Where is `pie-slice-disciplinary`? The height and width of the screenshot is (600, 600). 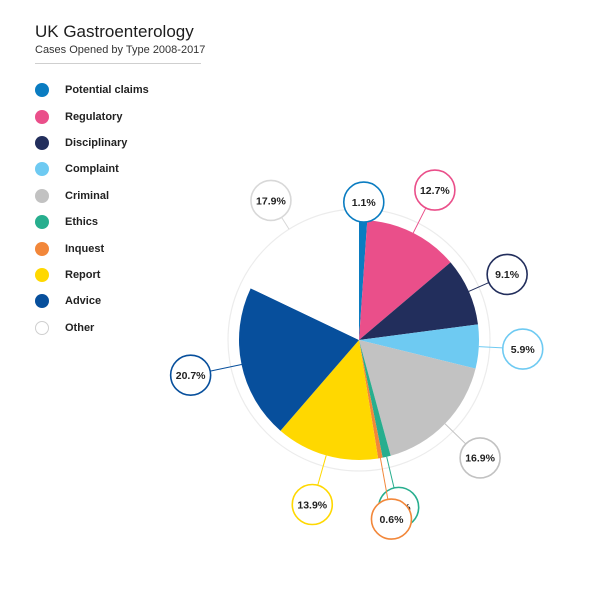
pie-slice-disciplinary is located at coordinates (418, 301).